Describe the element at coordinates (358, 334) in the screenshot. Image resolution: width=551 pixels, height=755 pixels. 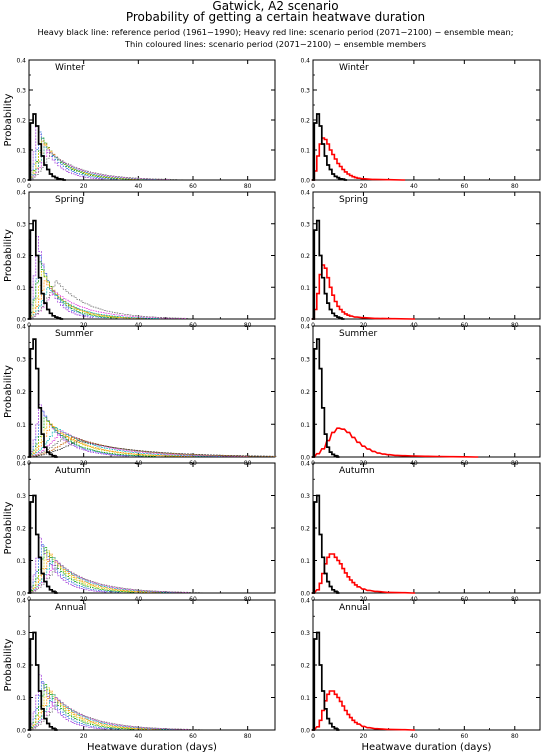
I see `season-label: Summer` at that location.